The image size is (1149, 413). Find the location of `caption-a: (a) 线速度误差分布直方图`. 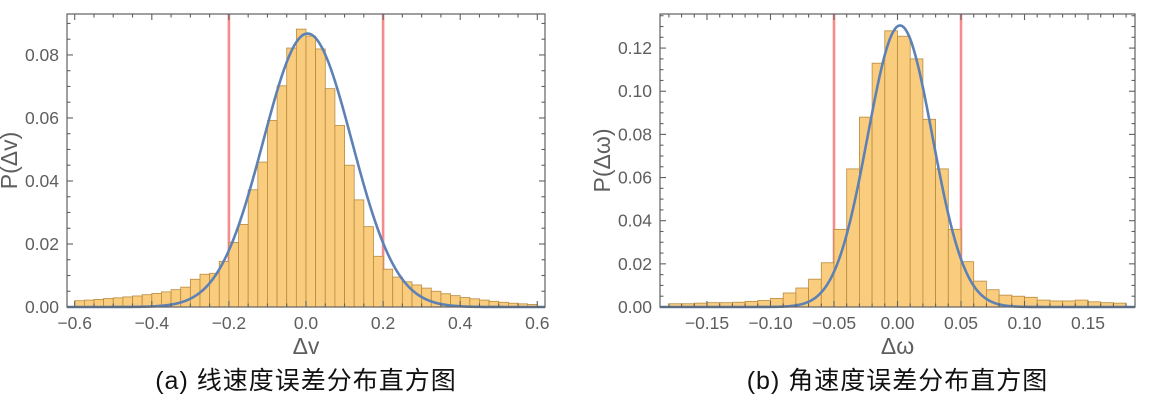

caption-a: (a) 线速度误差分布直方图 is located at coordinates (306, 381).